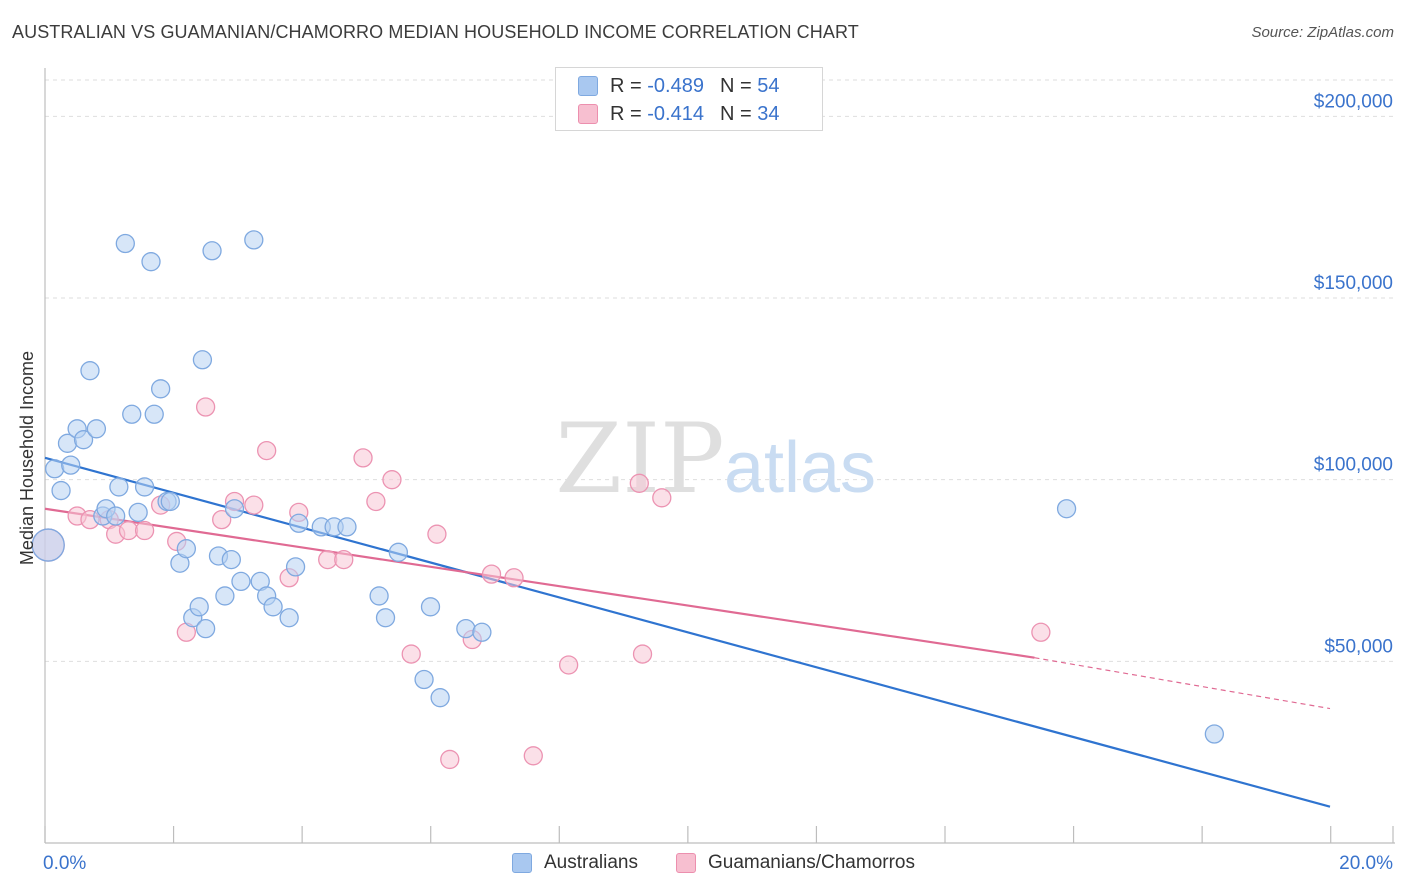  I want to click on legend-row-australians: R = -0.489 N = 54, so click(679, 86).